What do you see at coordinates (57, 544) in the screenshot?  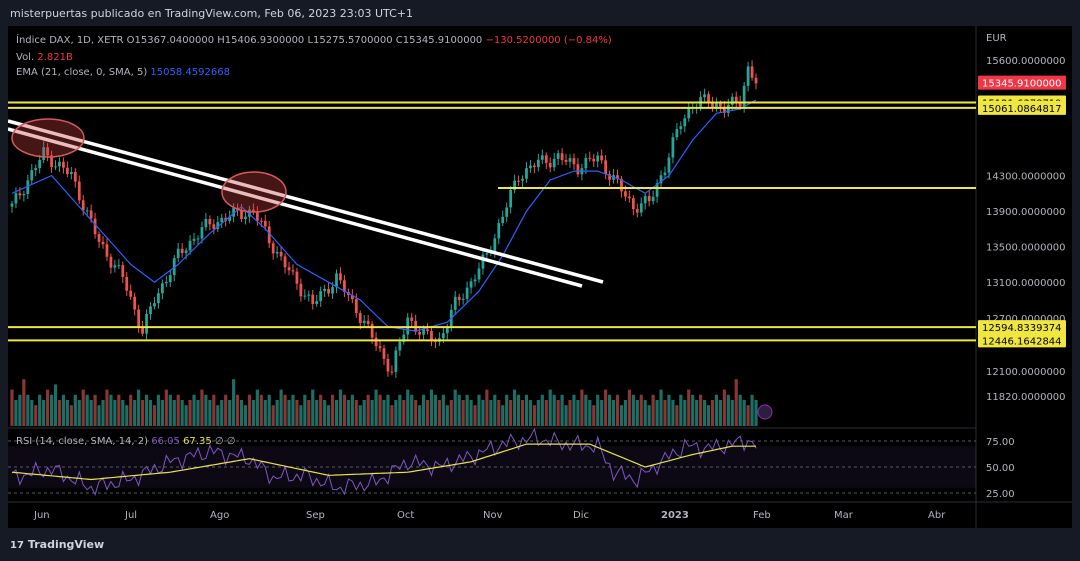 I see `tradingview-logo: 17 TradingView` at bounding box center [57, 544].